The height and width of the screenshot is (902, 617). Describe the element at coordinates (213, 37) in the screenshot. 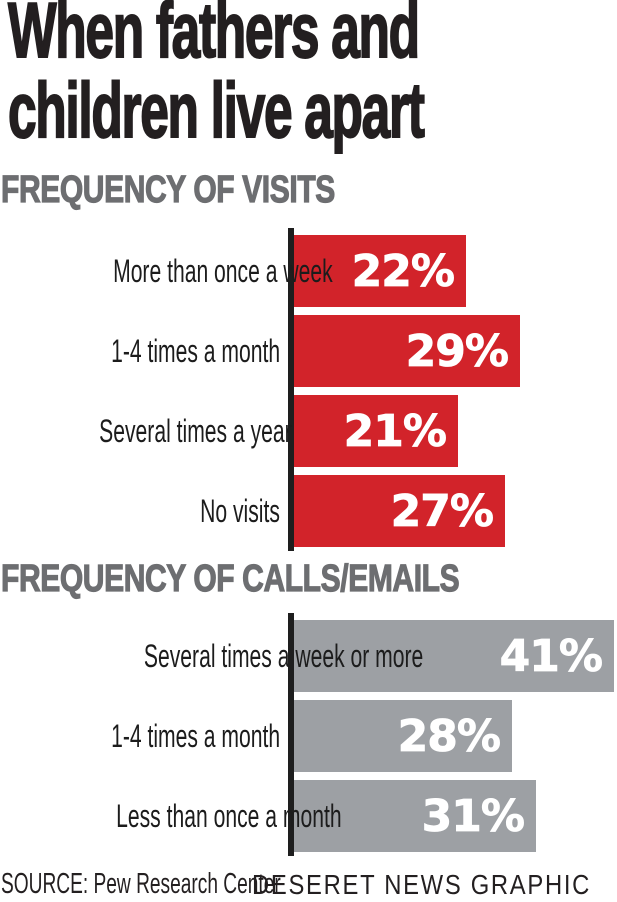

I see `page-title-line-1: When fathers and` at that location.